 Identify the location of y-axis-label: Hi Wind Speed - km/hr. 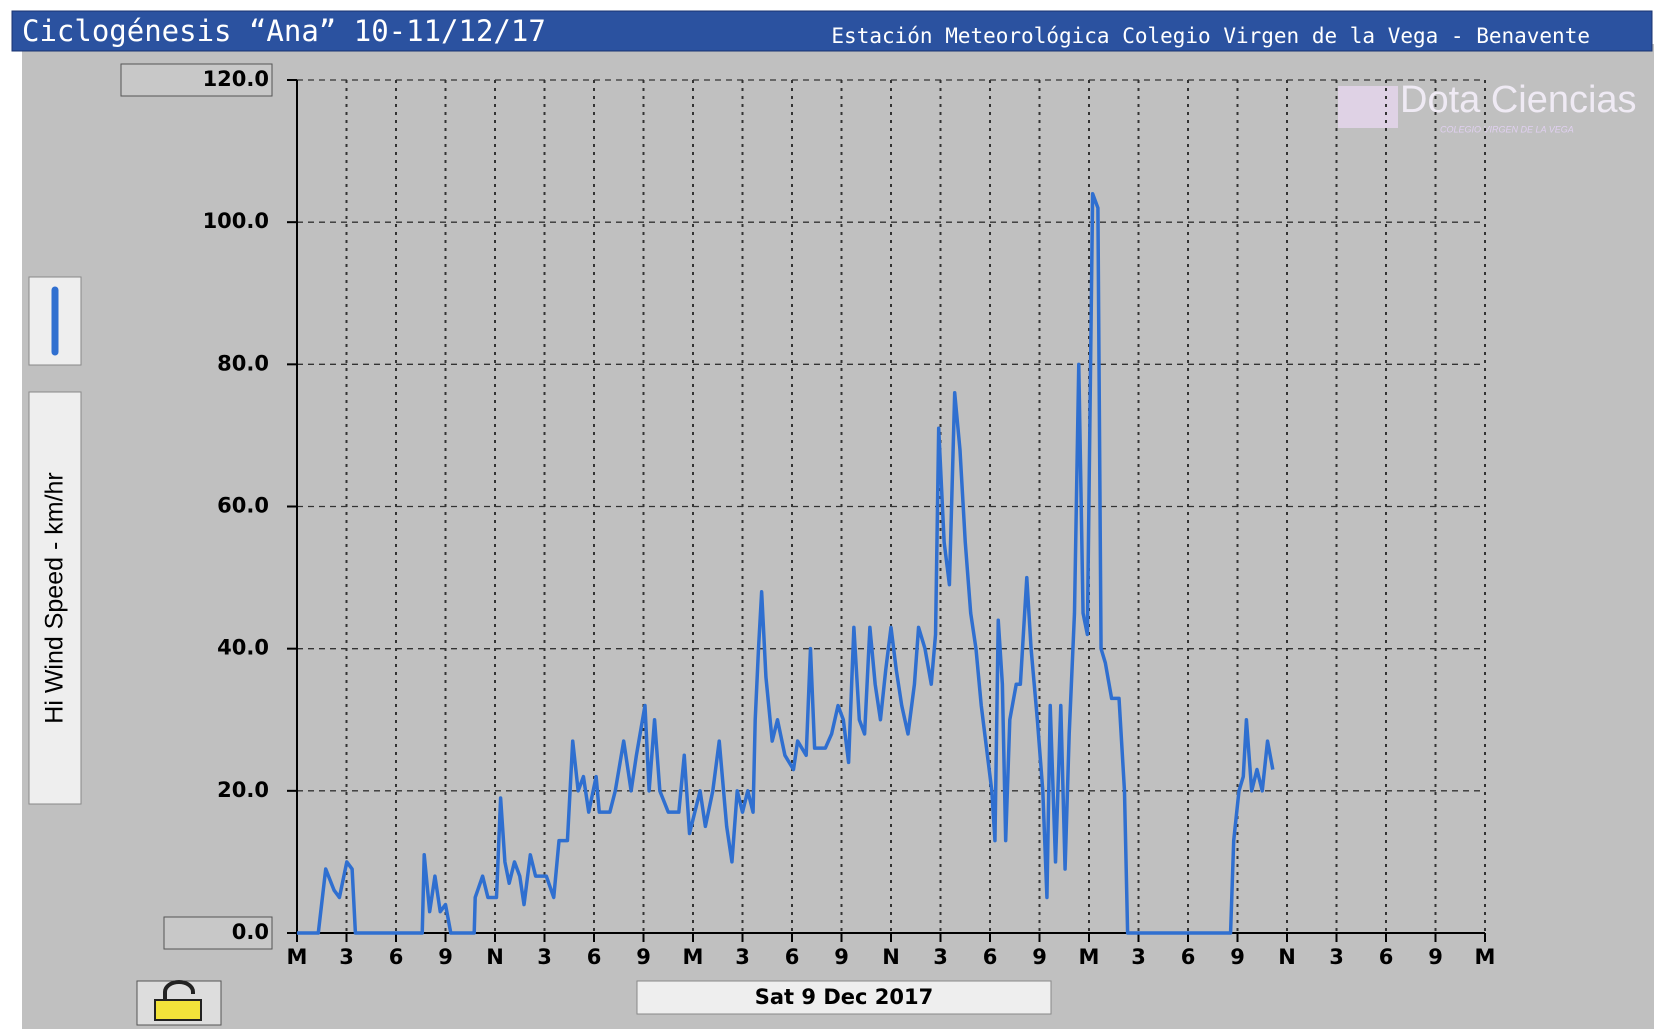
(55, 597).